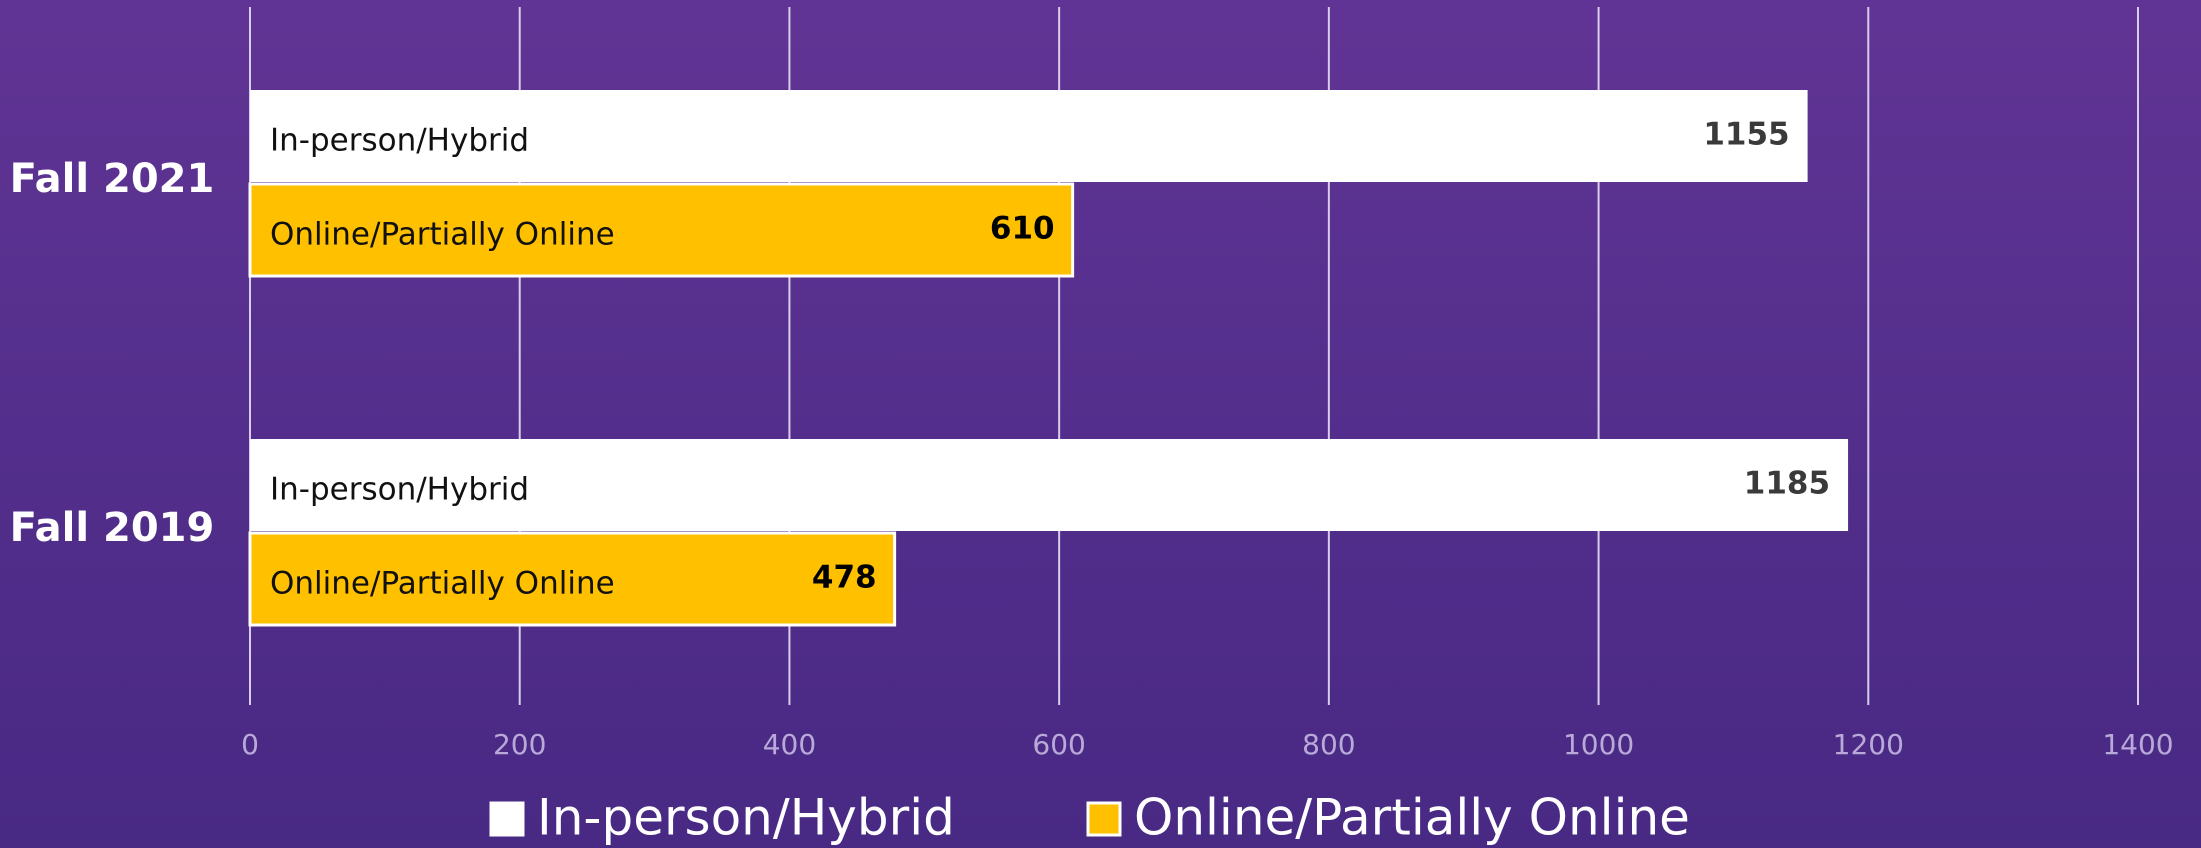  What do you see at coordinates (789, 744) in the screenshot?
I see `x-tick-label: 400` at bounding box center [789, 744].